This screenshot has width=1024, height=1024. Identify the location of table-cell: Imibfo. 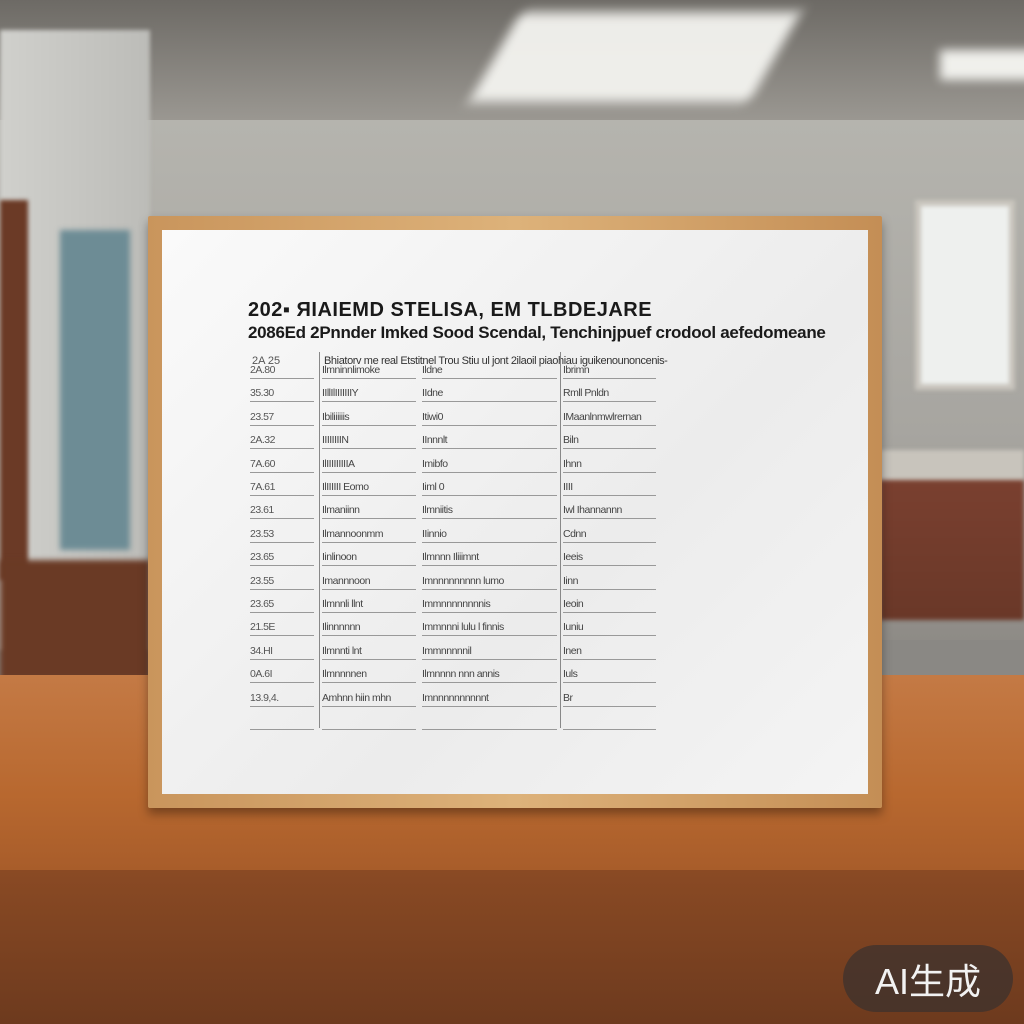
(489, 465).